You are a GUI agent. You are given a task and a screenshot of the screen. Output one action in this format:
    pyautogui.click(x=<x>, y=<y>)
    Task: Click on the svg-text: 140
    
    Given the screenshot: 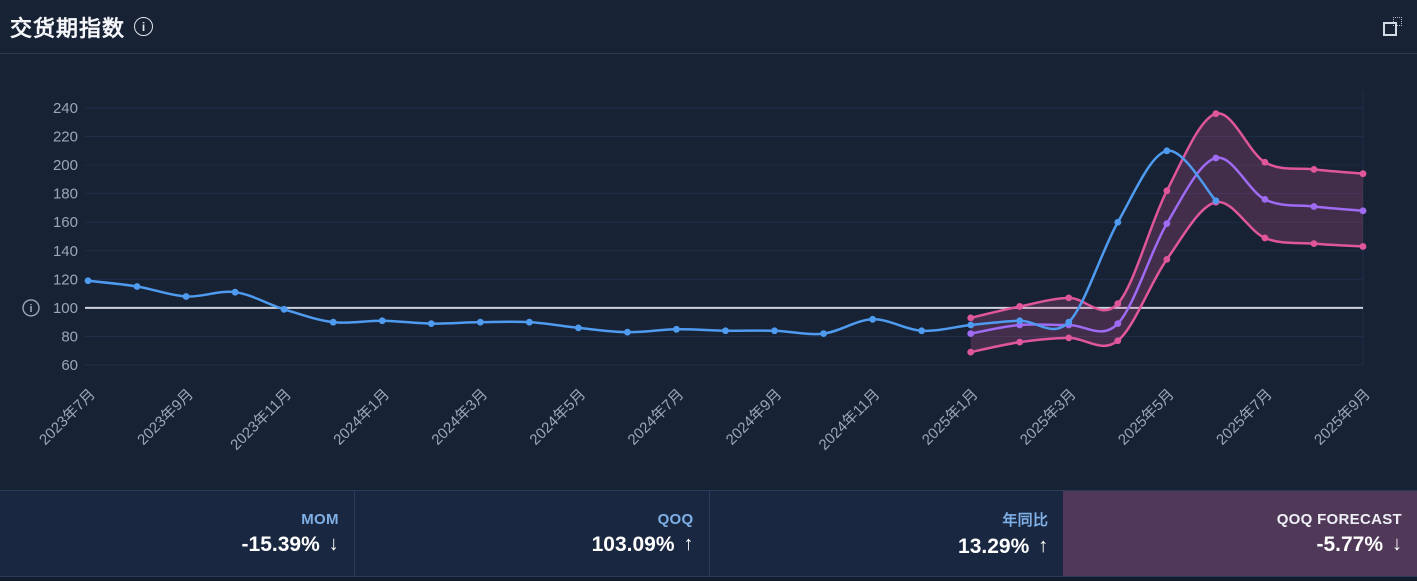 What is the action you would take?
    pyautogui.click(x=65, y=251)
    